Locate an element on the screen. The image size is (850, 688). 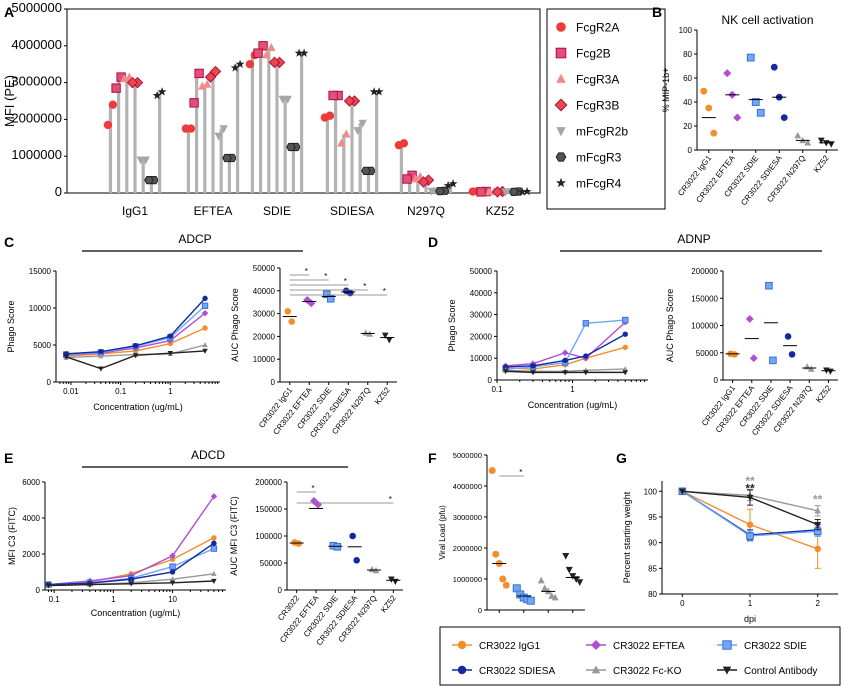
D_auc-y-tick-label: 0 is located at coordinates (716, 380).